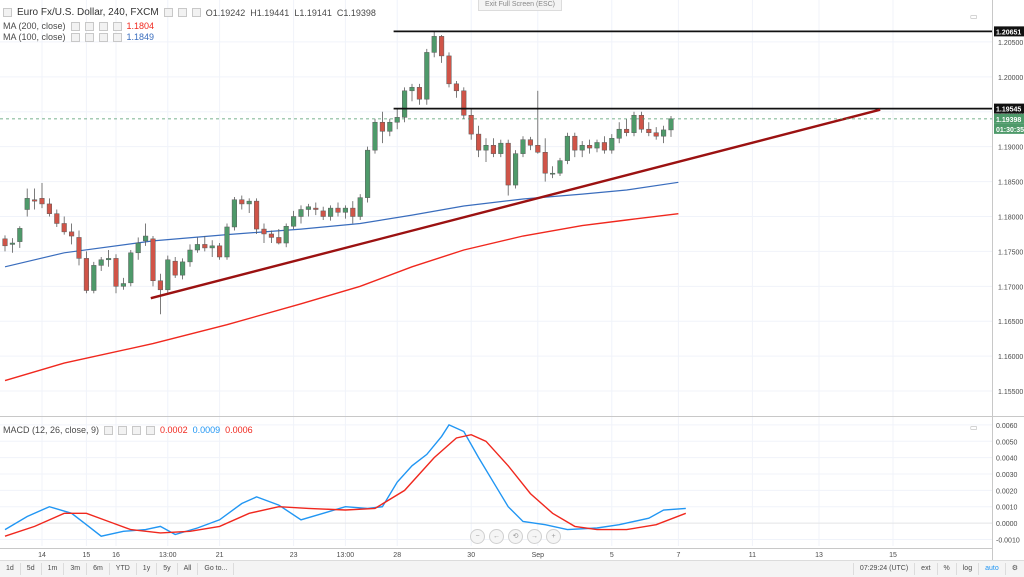  I want to click on scroll-left-icon: ←, so click(496, 536).